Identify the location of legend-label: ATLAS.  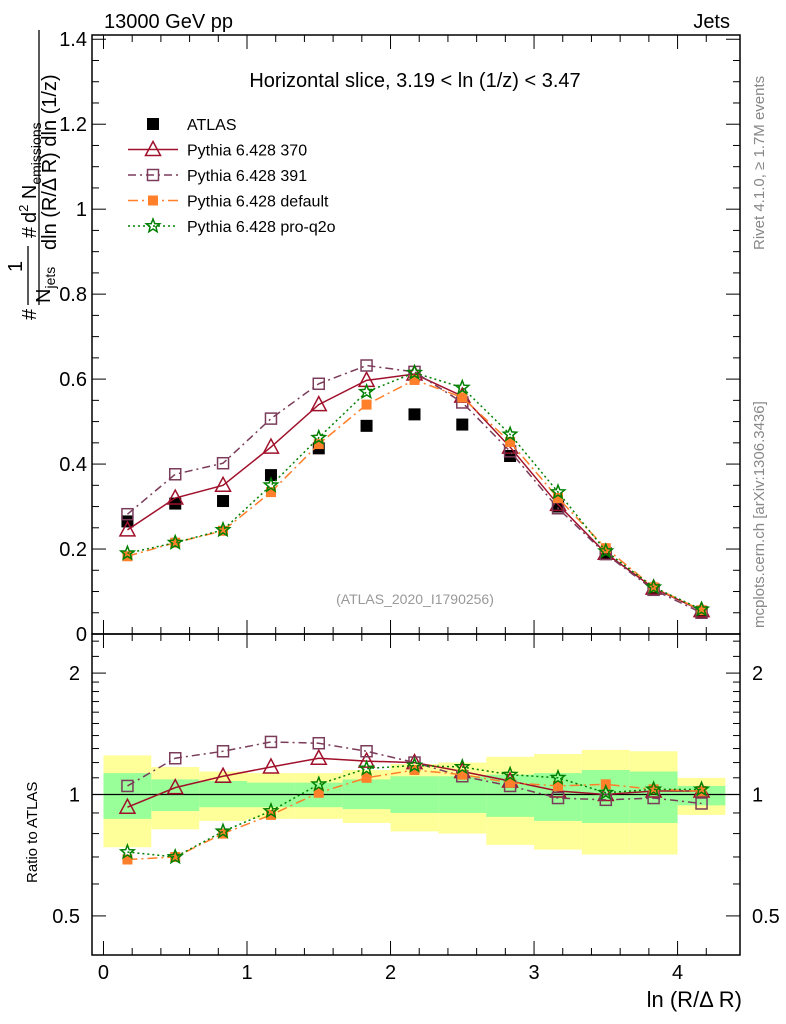
(212, 125).